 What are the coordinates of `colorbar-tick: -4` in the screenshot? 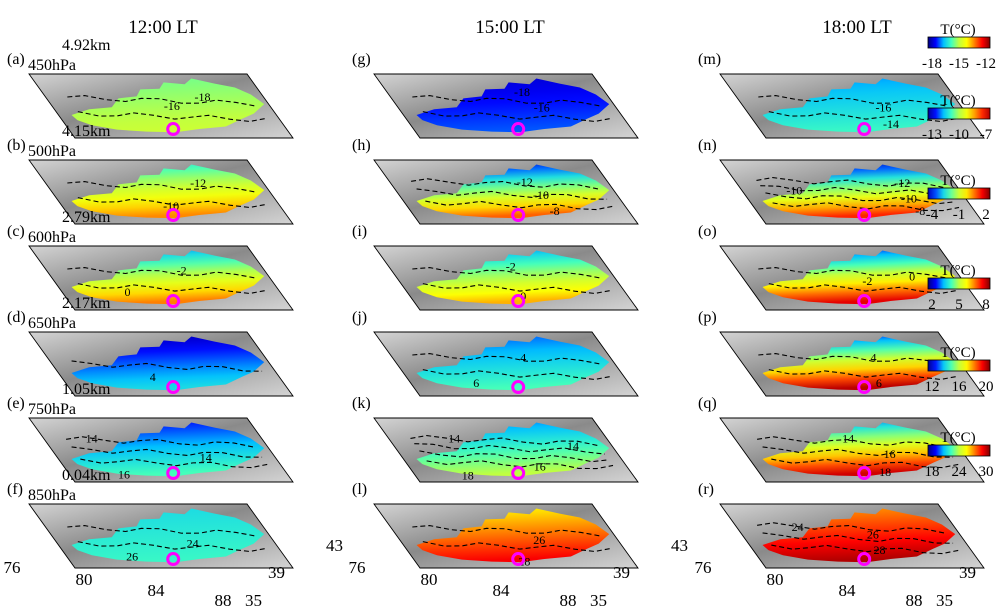 It's located at (932, 215).